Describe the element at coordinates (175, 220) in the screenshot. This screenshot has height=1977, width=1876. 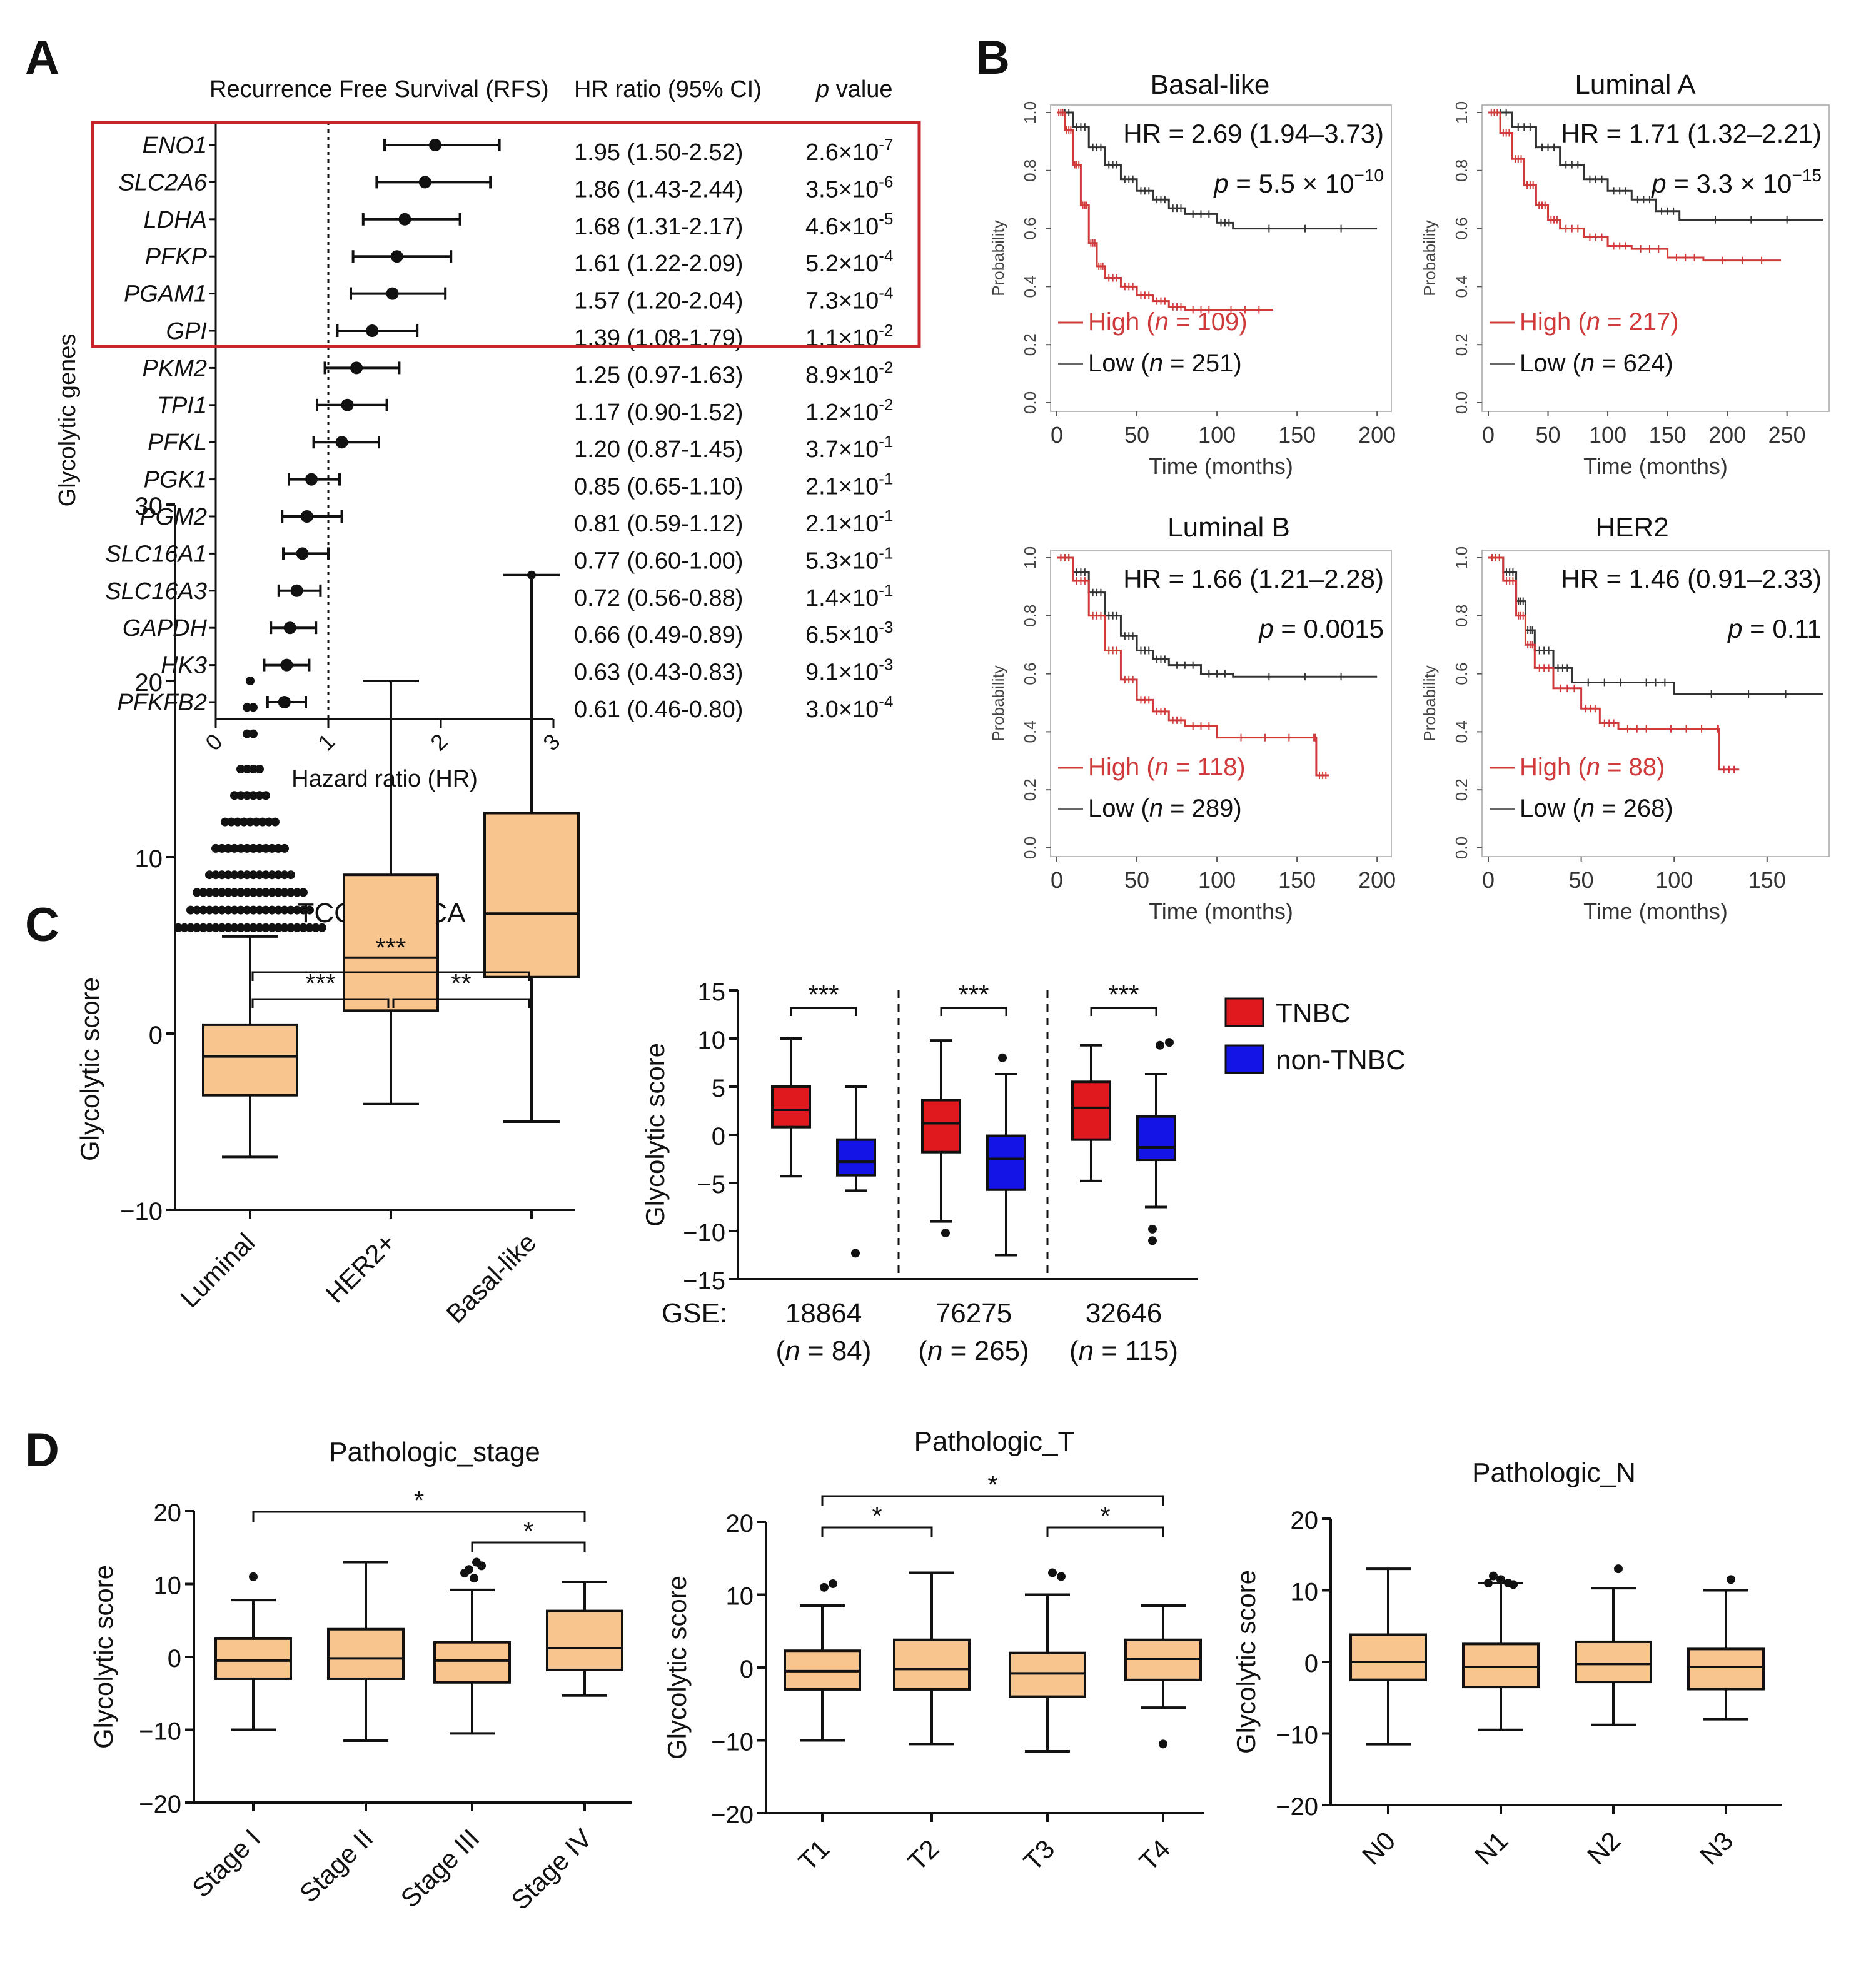
I see `gene-label: LDHA` at that location.